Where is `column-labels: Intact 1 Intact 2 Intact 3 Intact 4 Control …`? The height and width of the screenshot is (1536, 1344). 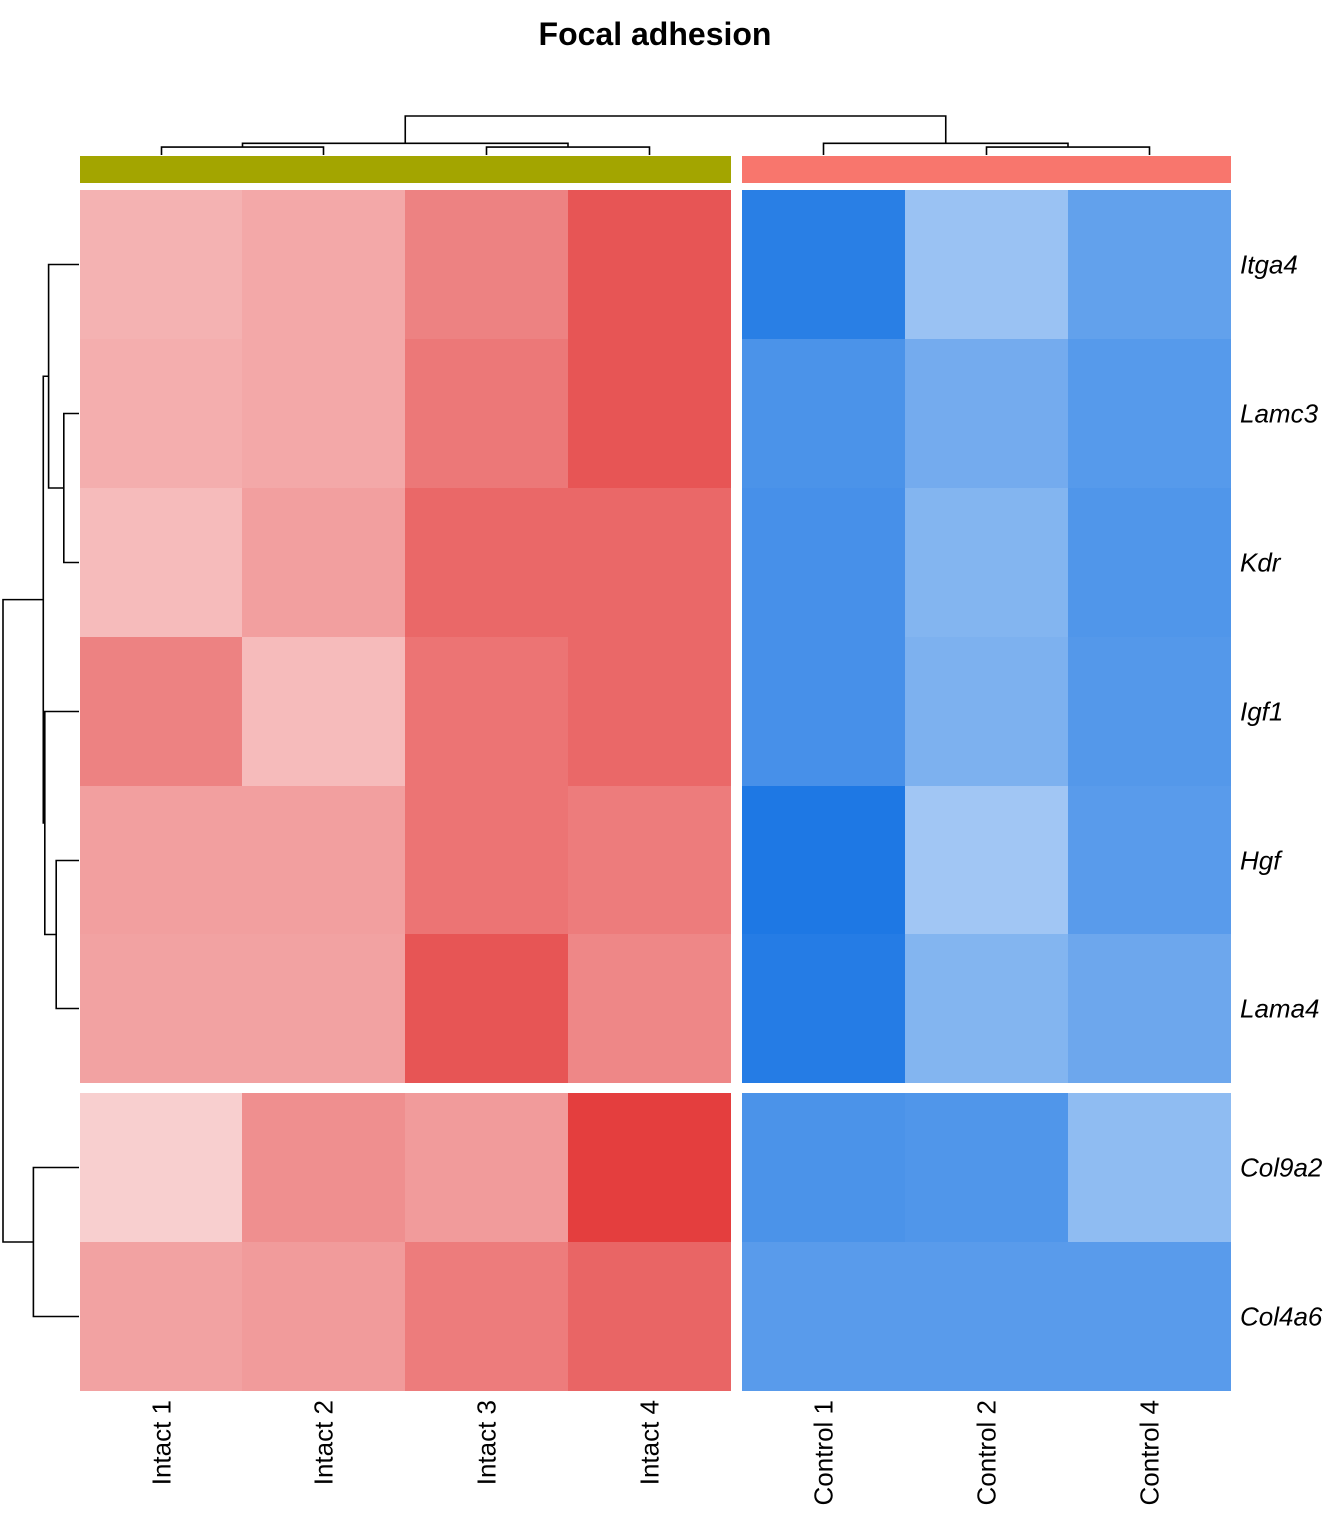
column-labels: Intact 1 Intact 2 Intact 3 Intact 4 Control … is located at coordinates (656, 1453).